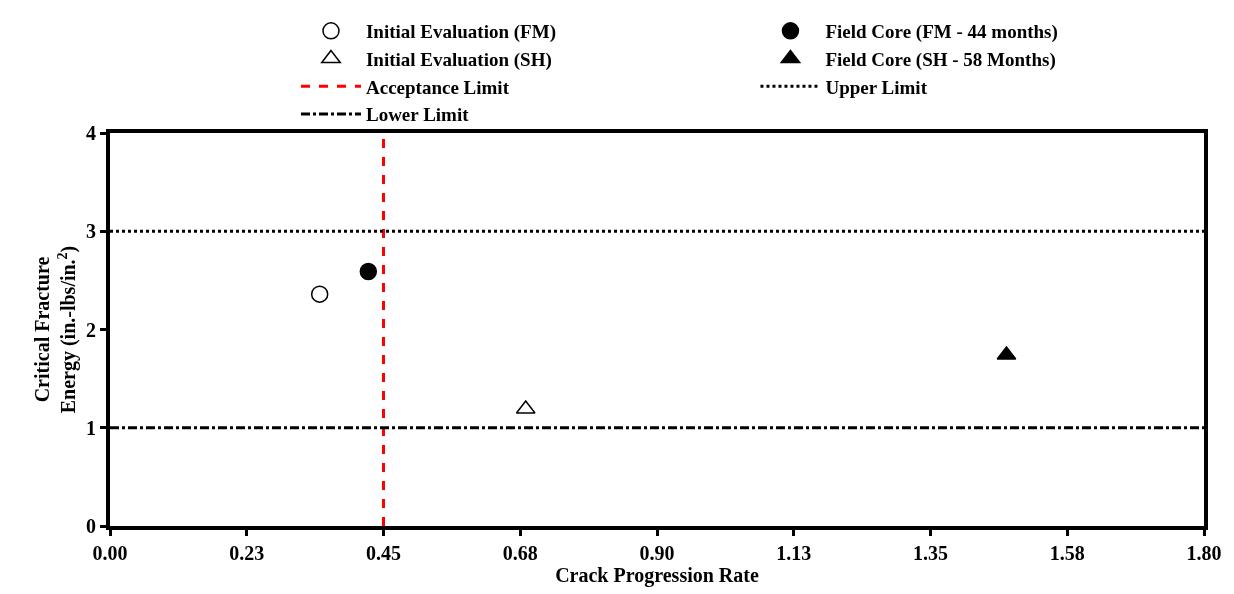  I want to click on y-tick-label: 0, so click(91, 526).